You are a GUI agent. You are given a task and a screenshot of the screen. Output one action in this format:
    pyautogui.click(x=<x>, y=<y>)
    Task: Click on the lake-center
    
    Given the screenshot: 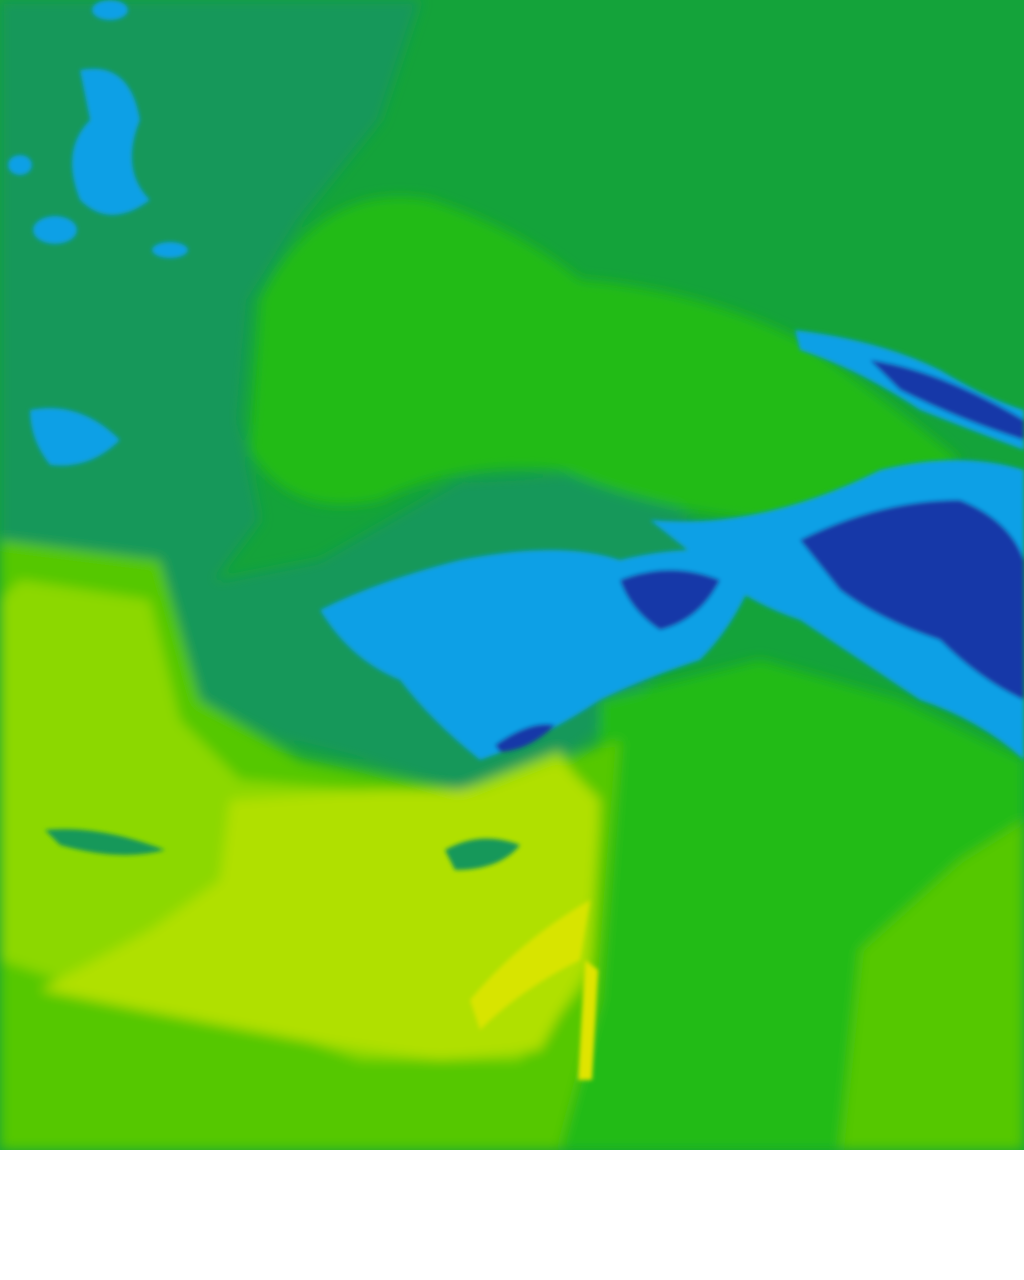 What is the action you would take?
    pyautogui.click(x=482, y=854)
    